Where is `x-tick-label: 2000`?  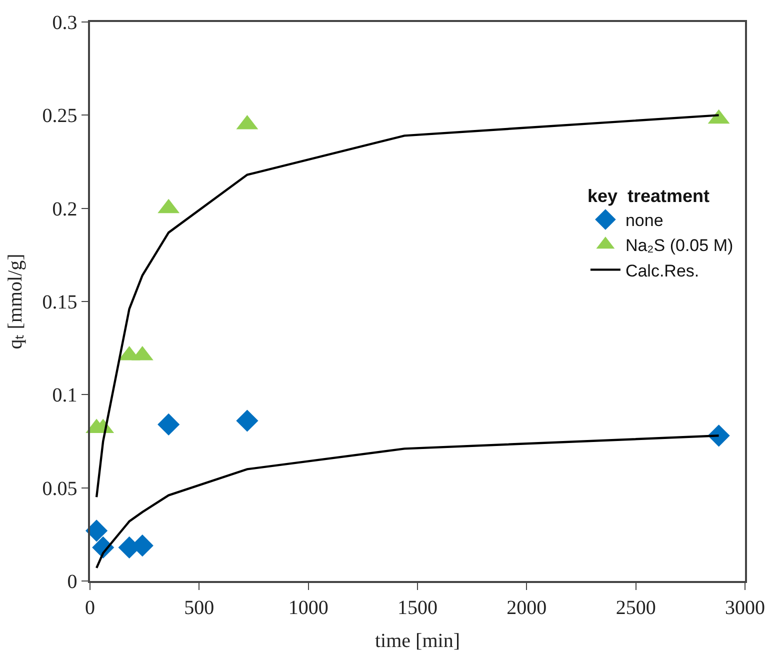
x-tick-label: 2000 is located at coordinates (526, 607).